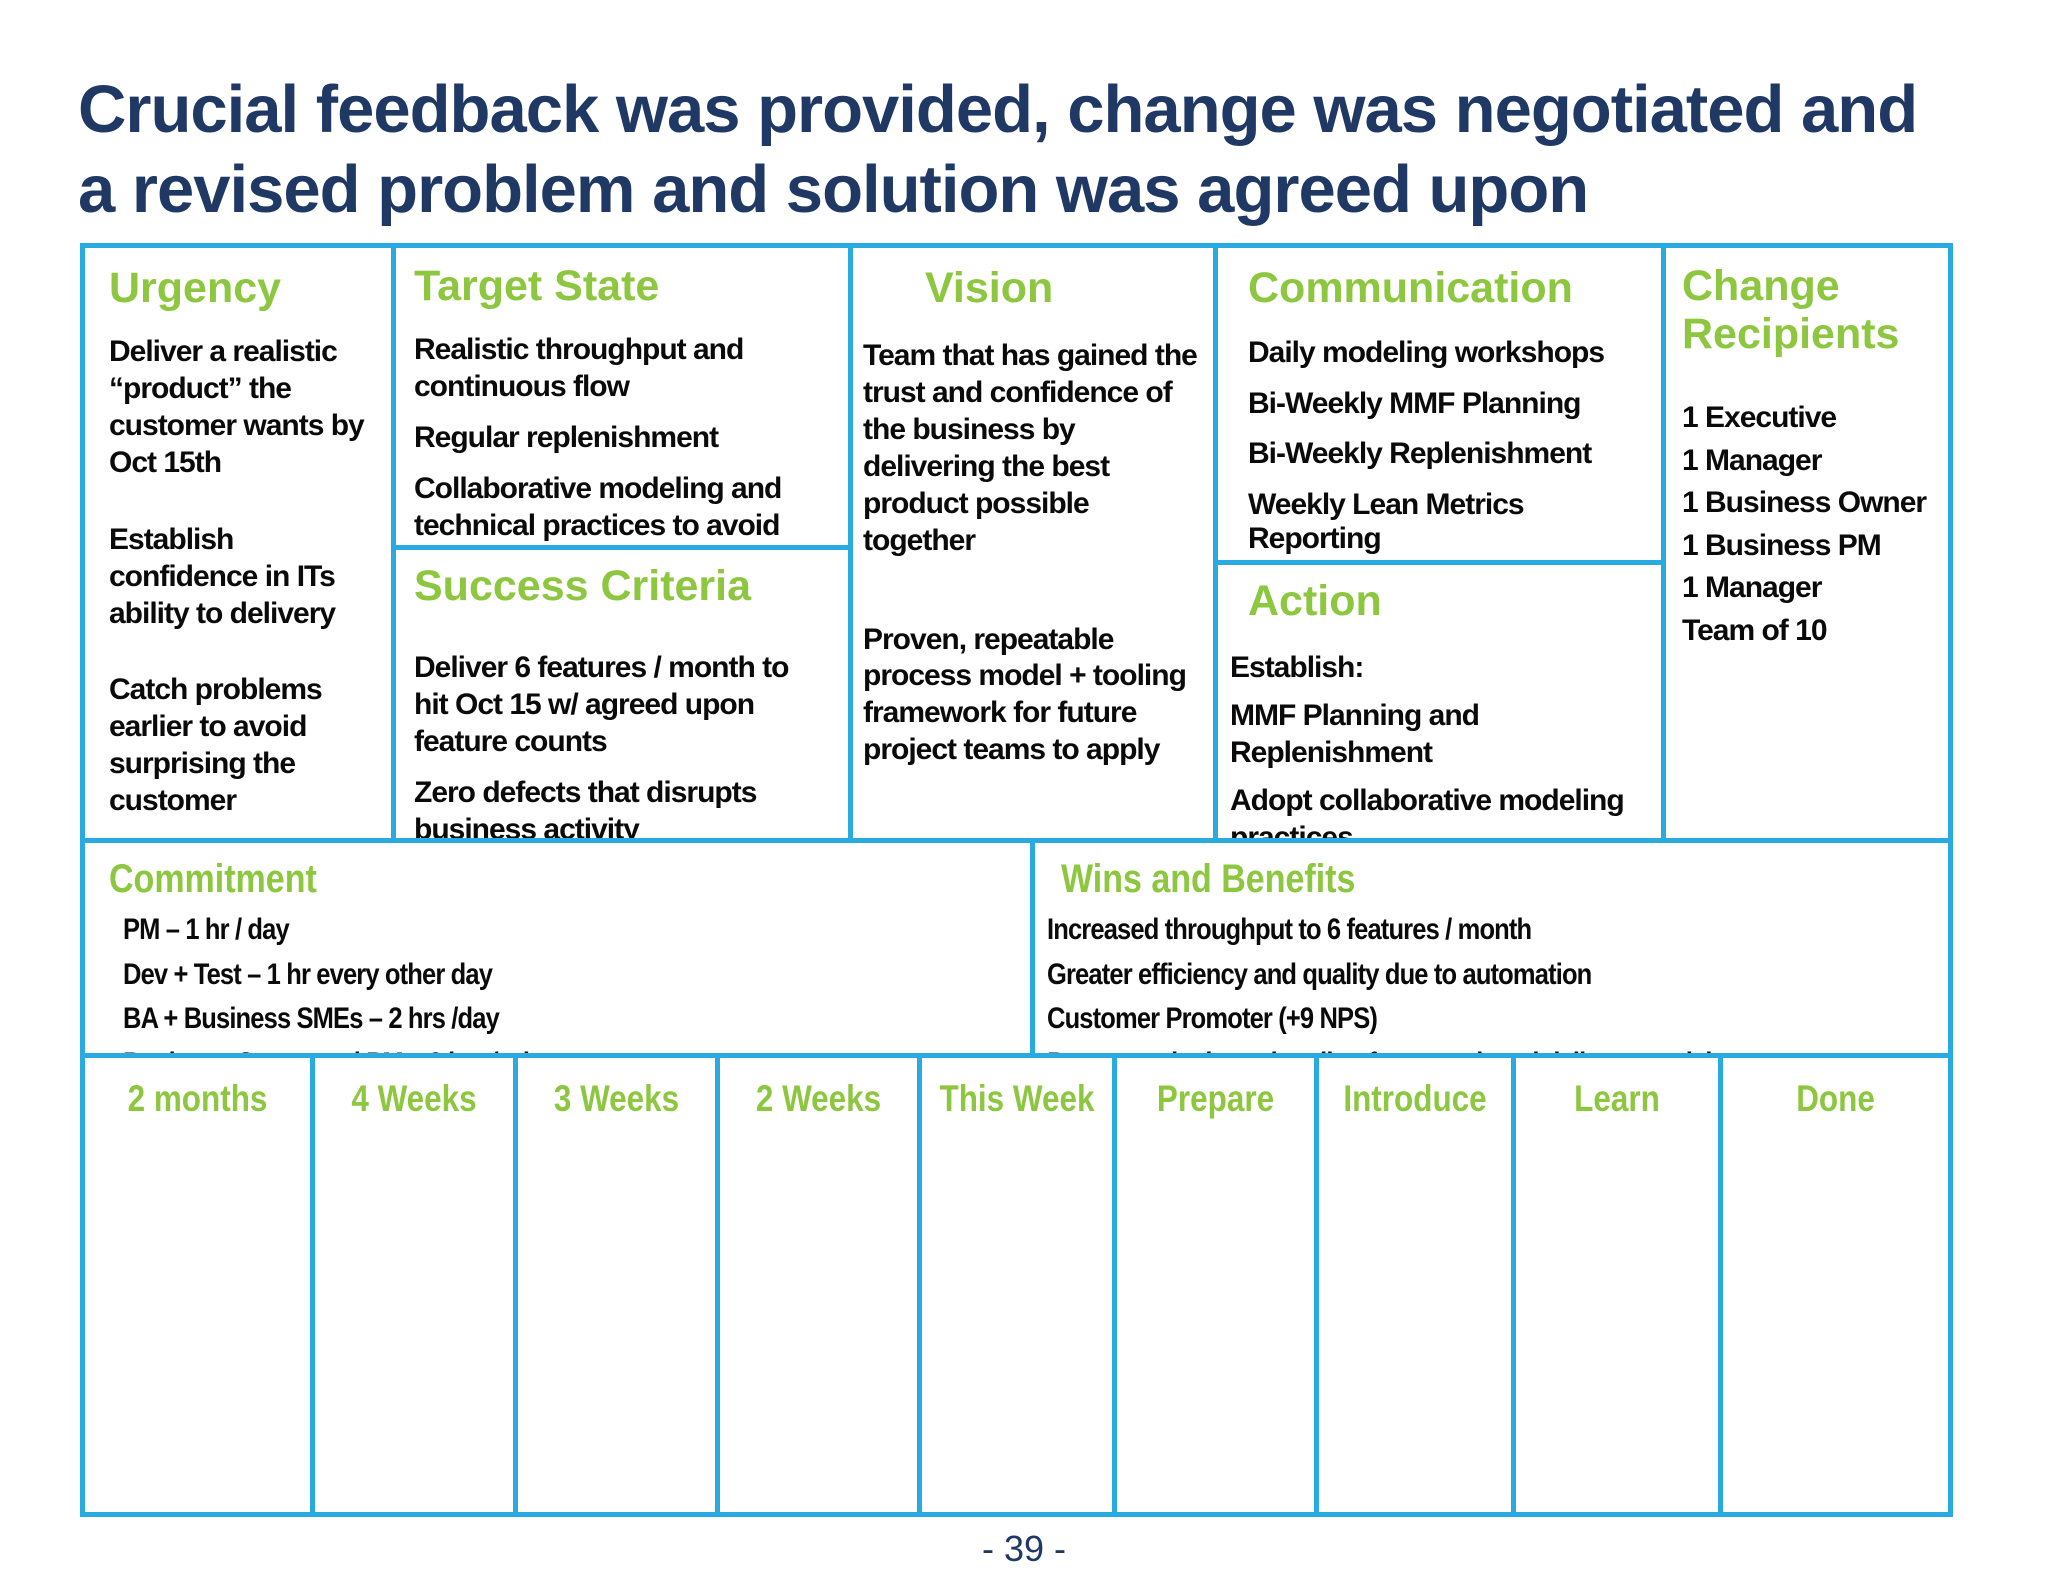 This screenshot has height=1582, width=2048. What do you see at coordinates (1759, 418) in the screenshot?
I see `change-recipients-item: 1 Executive` at bounding box center [1759, 418].